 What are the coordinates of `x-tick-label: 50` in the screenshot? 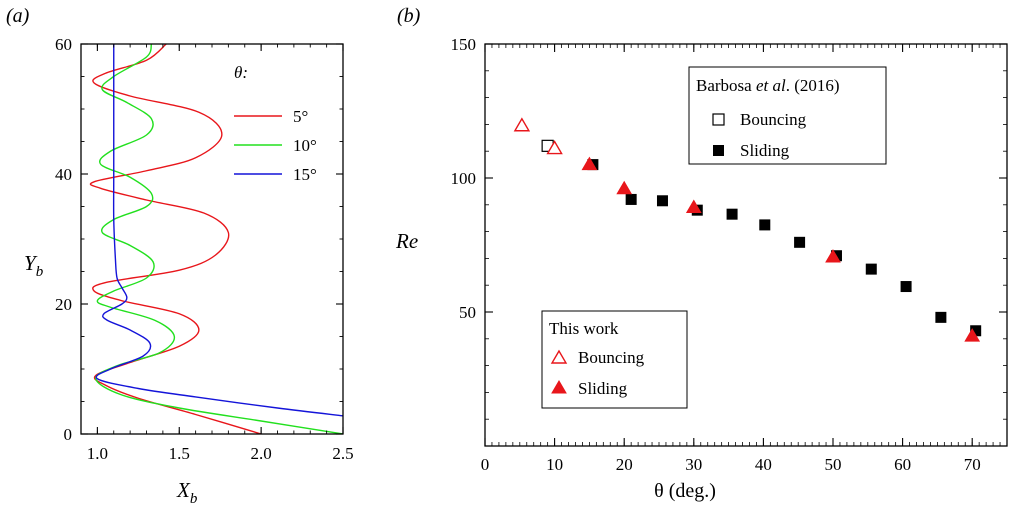 It's located at (833, 464).